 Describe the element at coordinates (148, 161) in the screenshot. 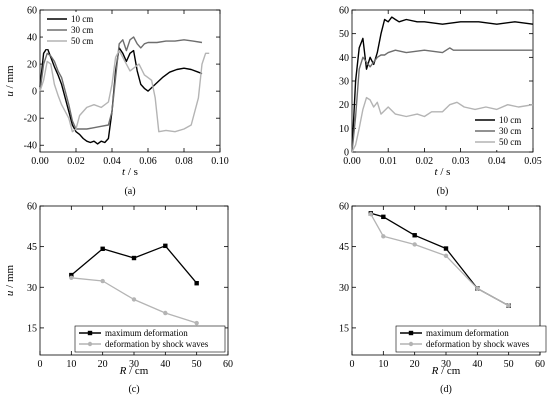

I see `x-tick-label: 0.06` at that location.